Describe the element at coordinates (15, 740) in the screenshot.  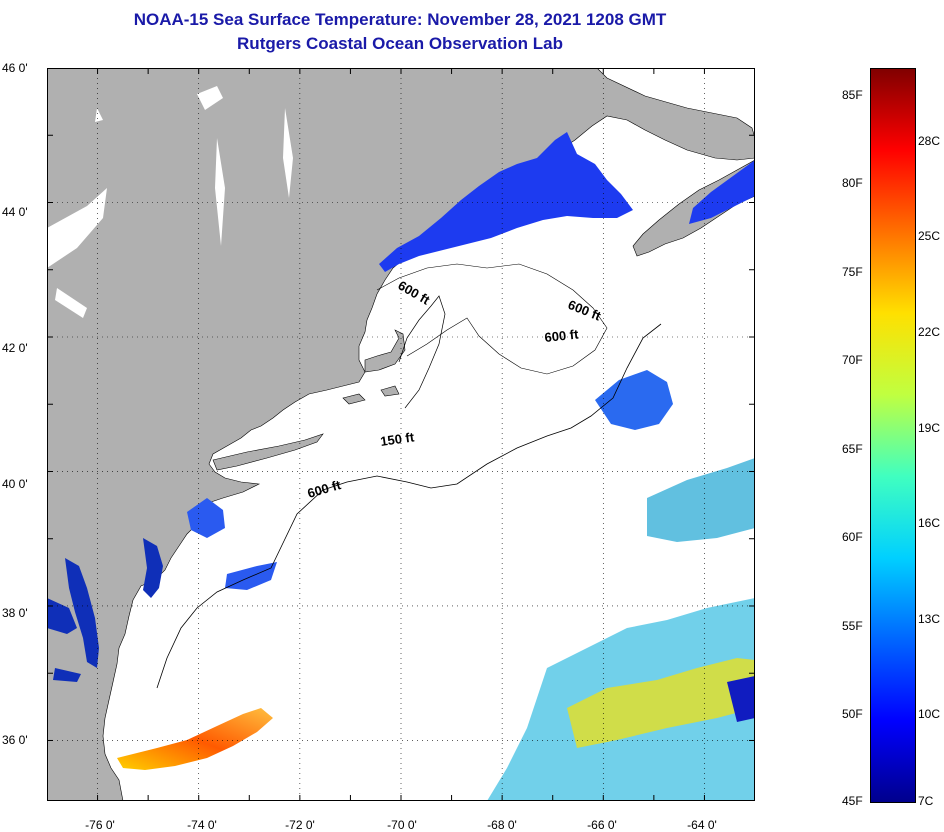
I see `lat-label-36: 36 0'` at that location.